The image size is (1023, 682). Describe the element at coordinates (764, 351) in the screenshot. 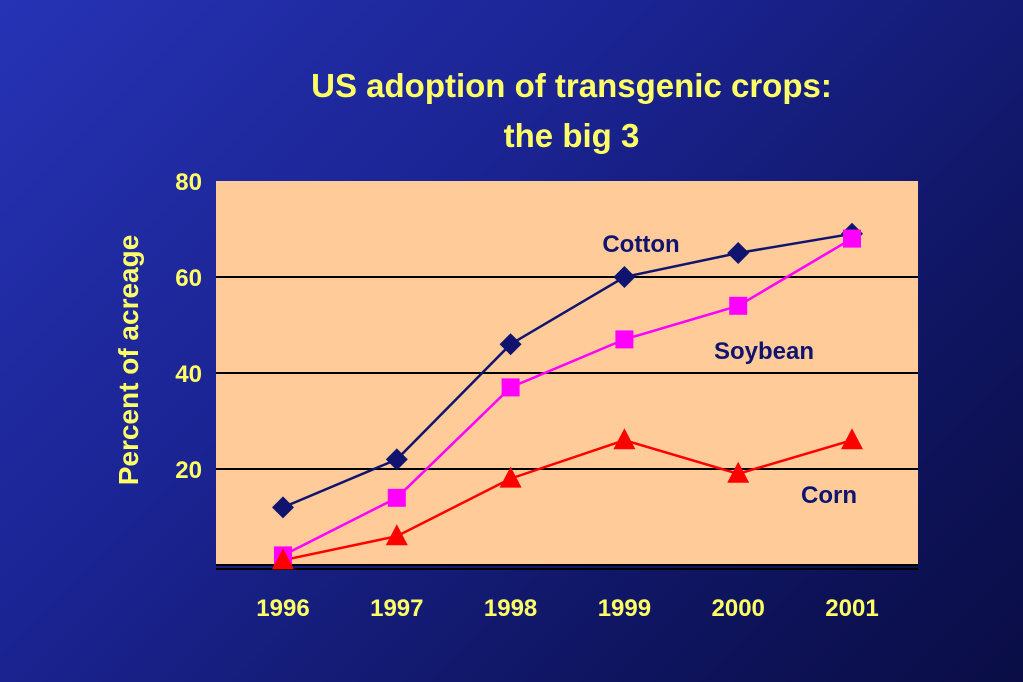

I see `series-label-soybean: Soybean` at that location.